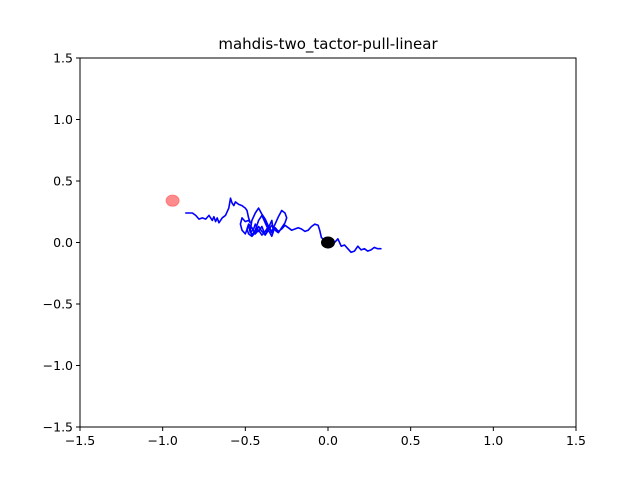 This screenshot has width=640, height=480. Describe the element at coordinates (58, 304) in the screenshot. I see `y-tick-label: −0.5` at that location.